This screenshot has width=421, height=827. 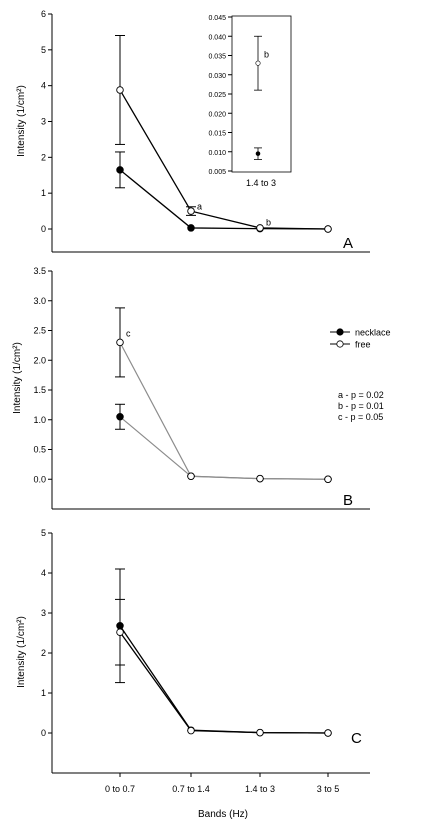 What do you see at coordinates (39, 479) in the screenshot?
I see `y-tick-label: 0.0` at bounding box center [39, 479].